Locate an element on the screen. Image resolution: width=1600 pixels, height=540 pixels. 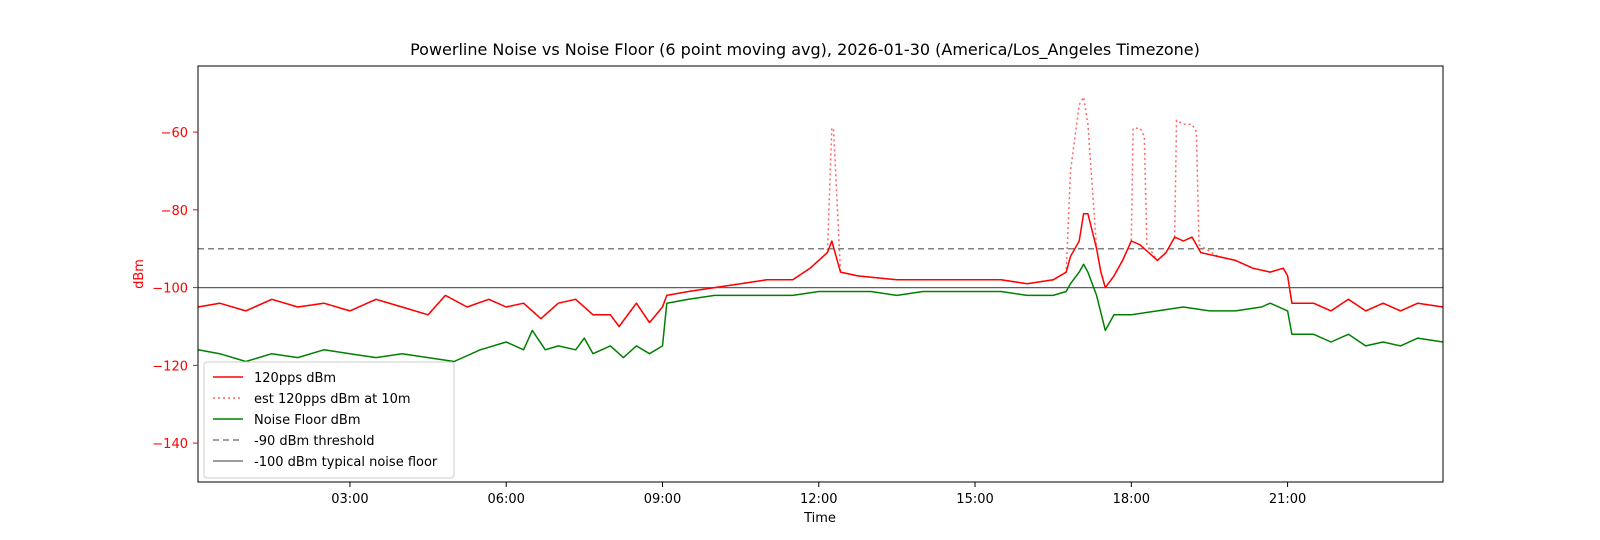
legend-box is located at coordinates (329, 420).